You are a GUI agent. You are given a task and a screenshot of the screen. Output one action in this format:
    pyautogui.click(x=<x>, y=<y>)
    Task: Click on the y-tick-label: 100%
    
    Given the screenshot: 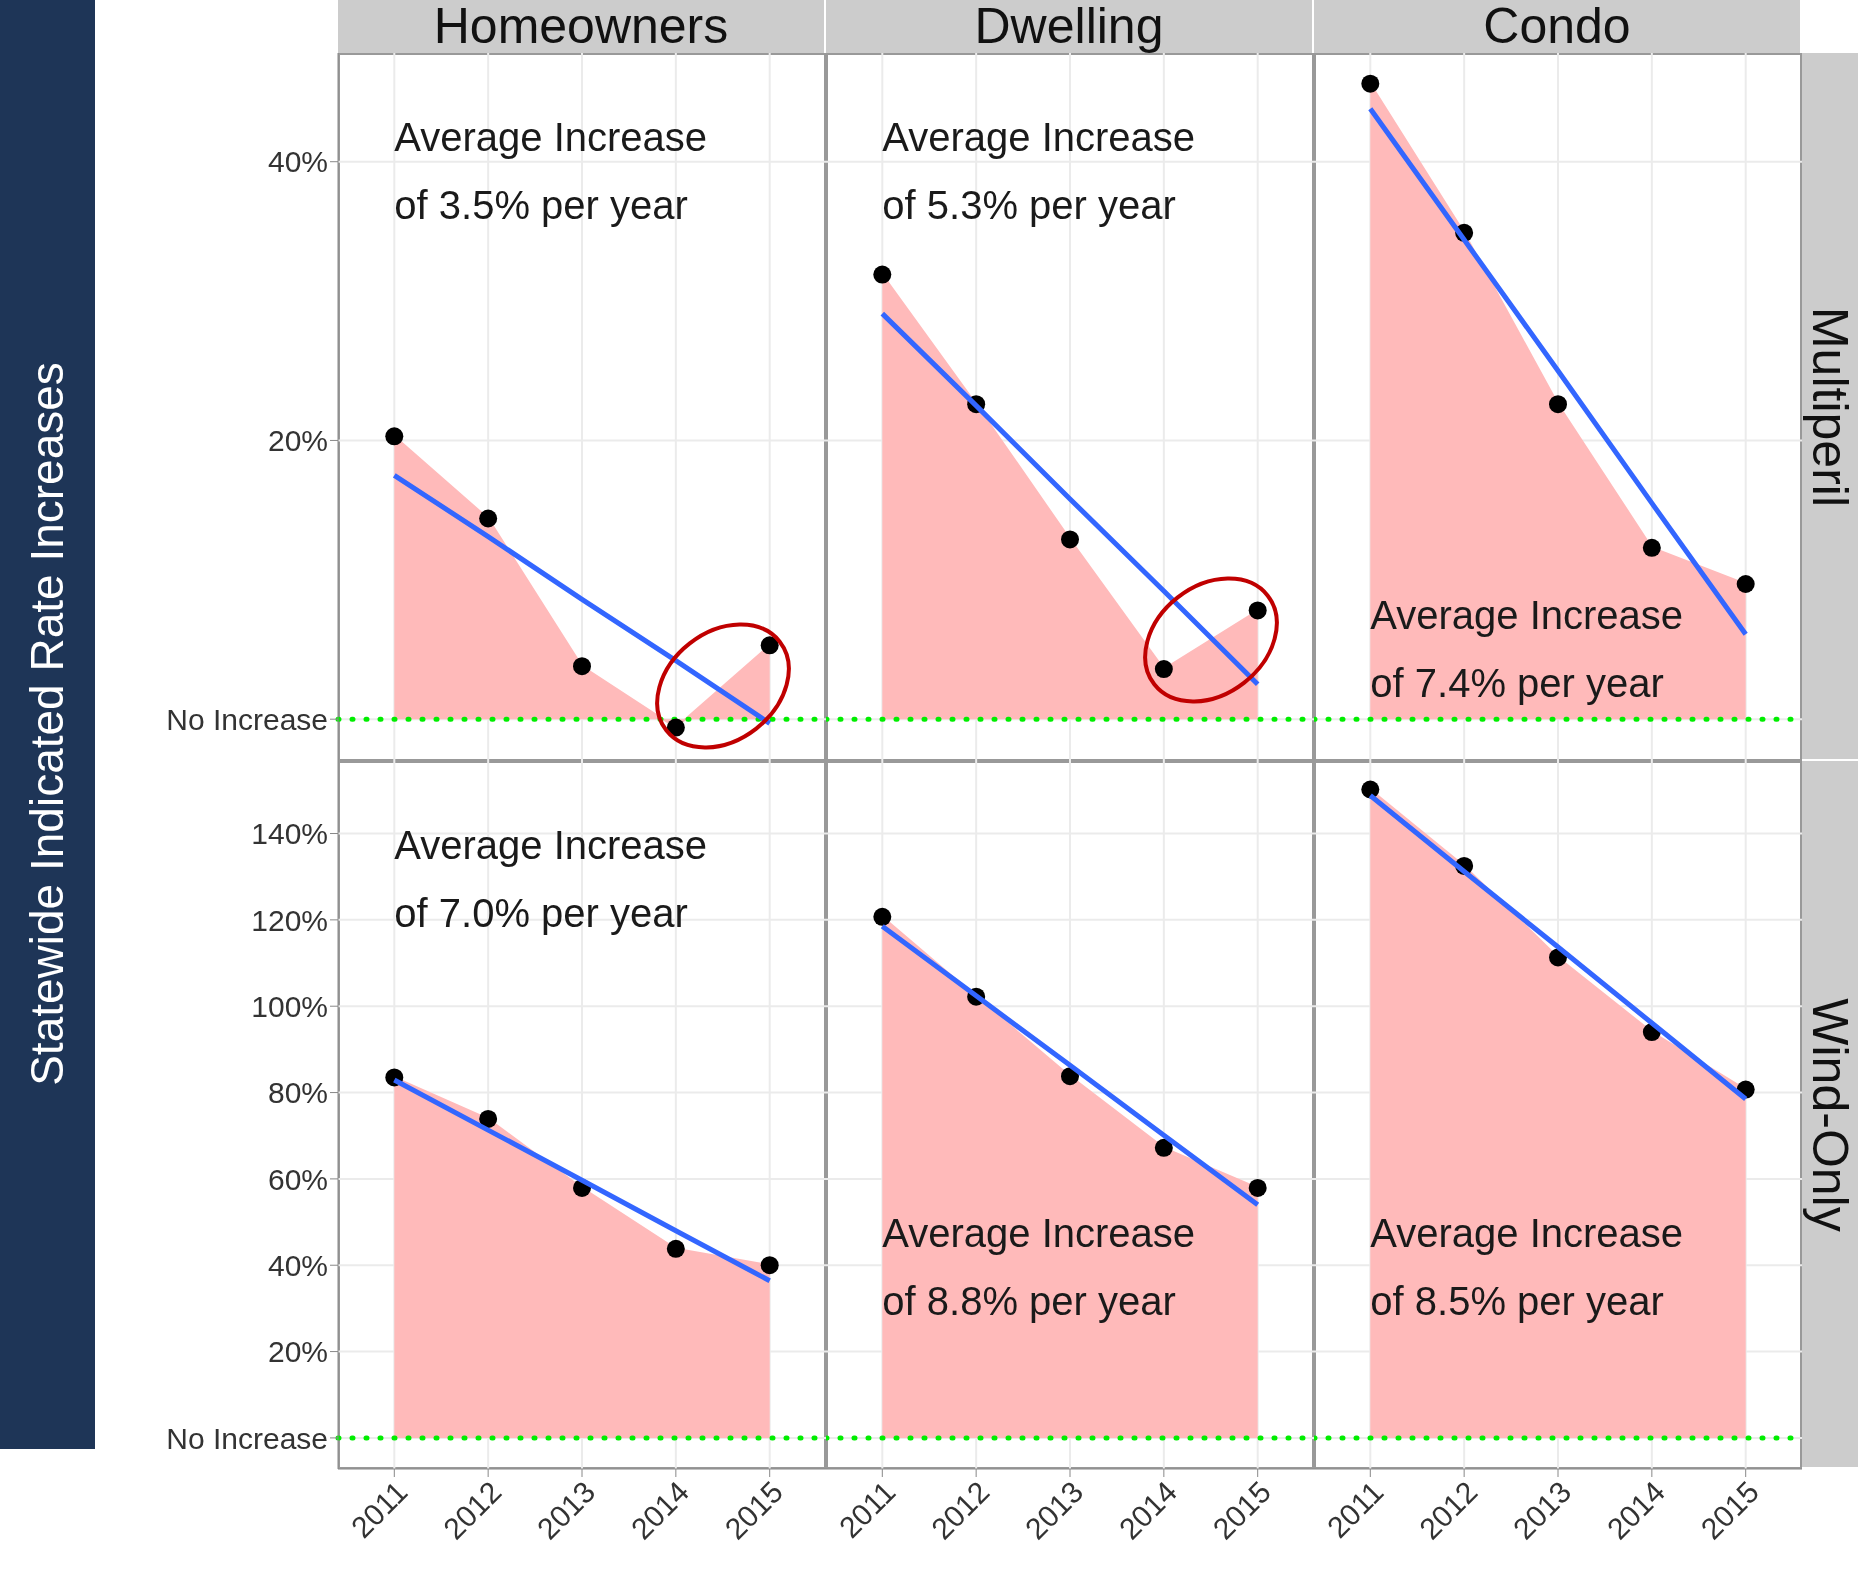 What is the action you would take?
    pyautogui.click(x=289, y=1006)
    